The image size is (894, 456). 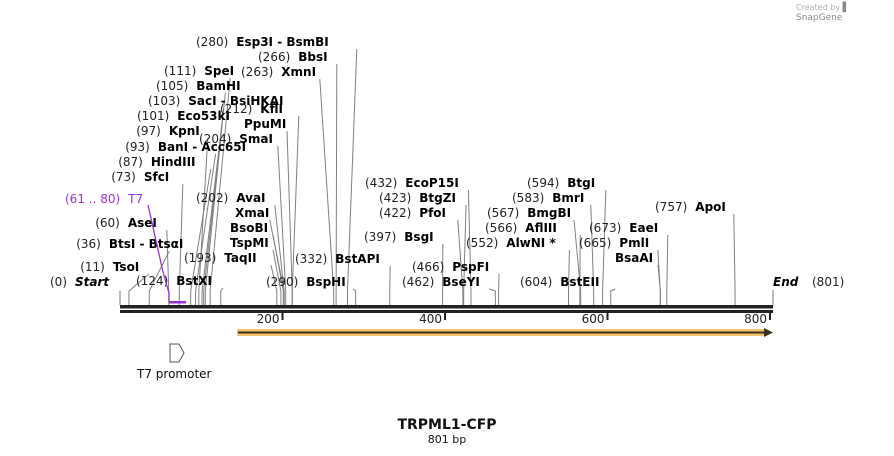 I want to click on ruler-tick-label: 400, so click(x=430, y=319).